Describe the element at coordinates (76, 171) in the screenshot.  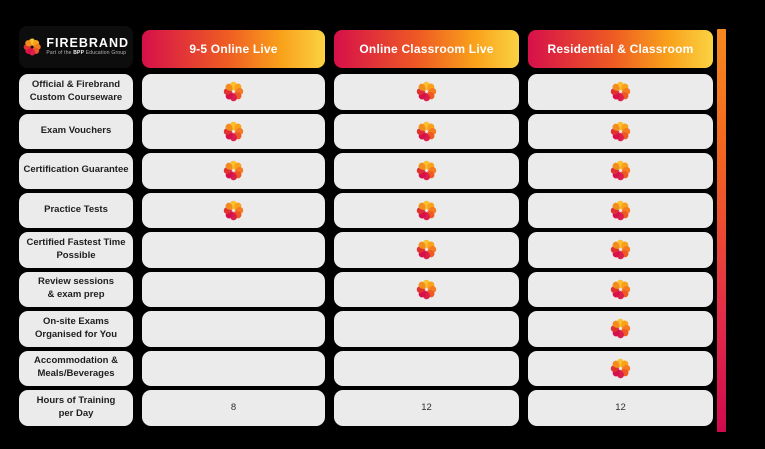
I see `row-label-certification-guarantee: Certification Guarantee` at that location.